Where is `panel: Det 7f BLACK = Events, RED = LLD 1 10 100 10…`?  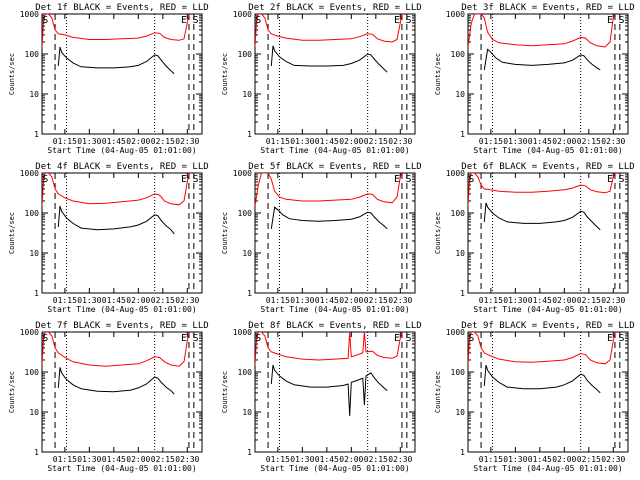
panel: Det 7f BLACK = Events, RED = LLD 1 10 100 10… is located at coordinates (108, 397).